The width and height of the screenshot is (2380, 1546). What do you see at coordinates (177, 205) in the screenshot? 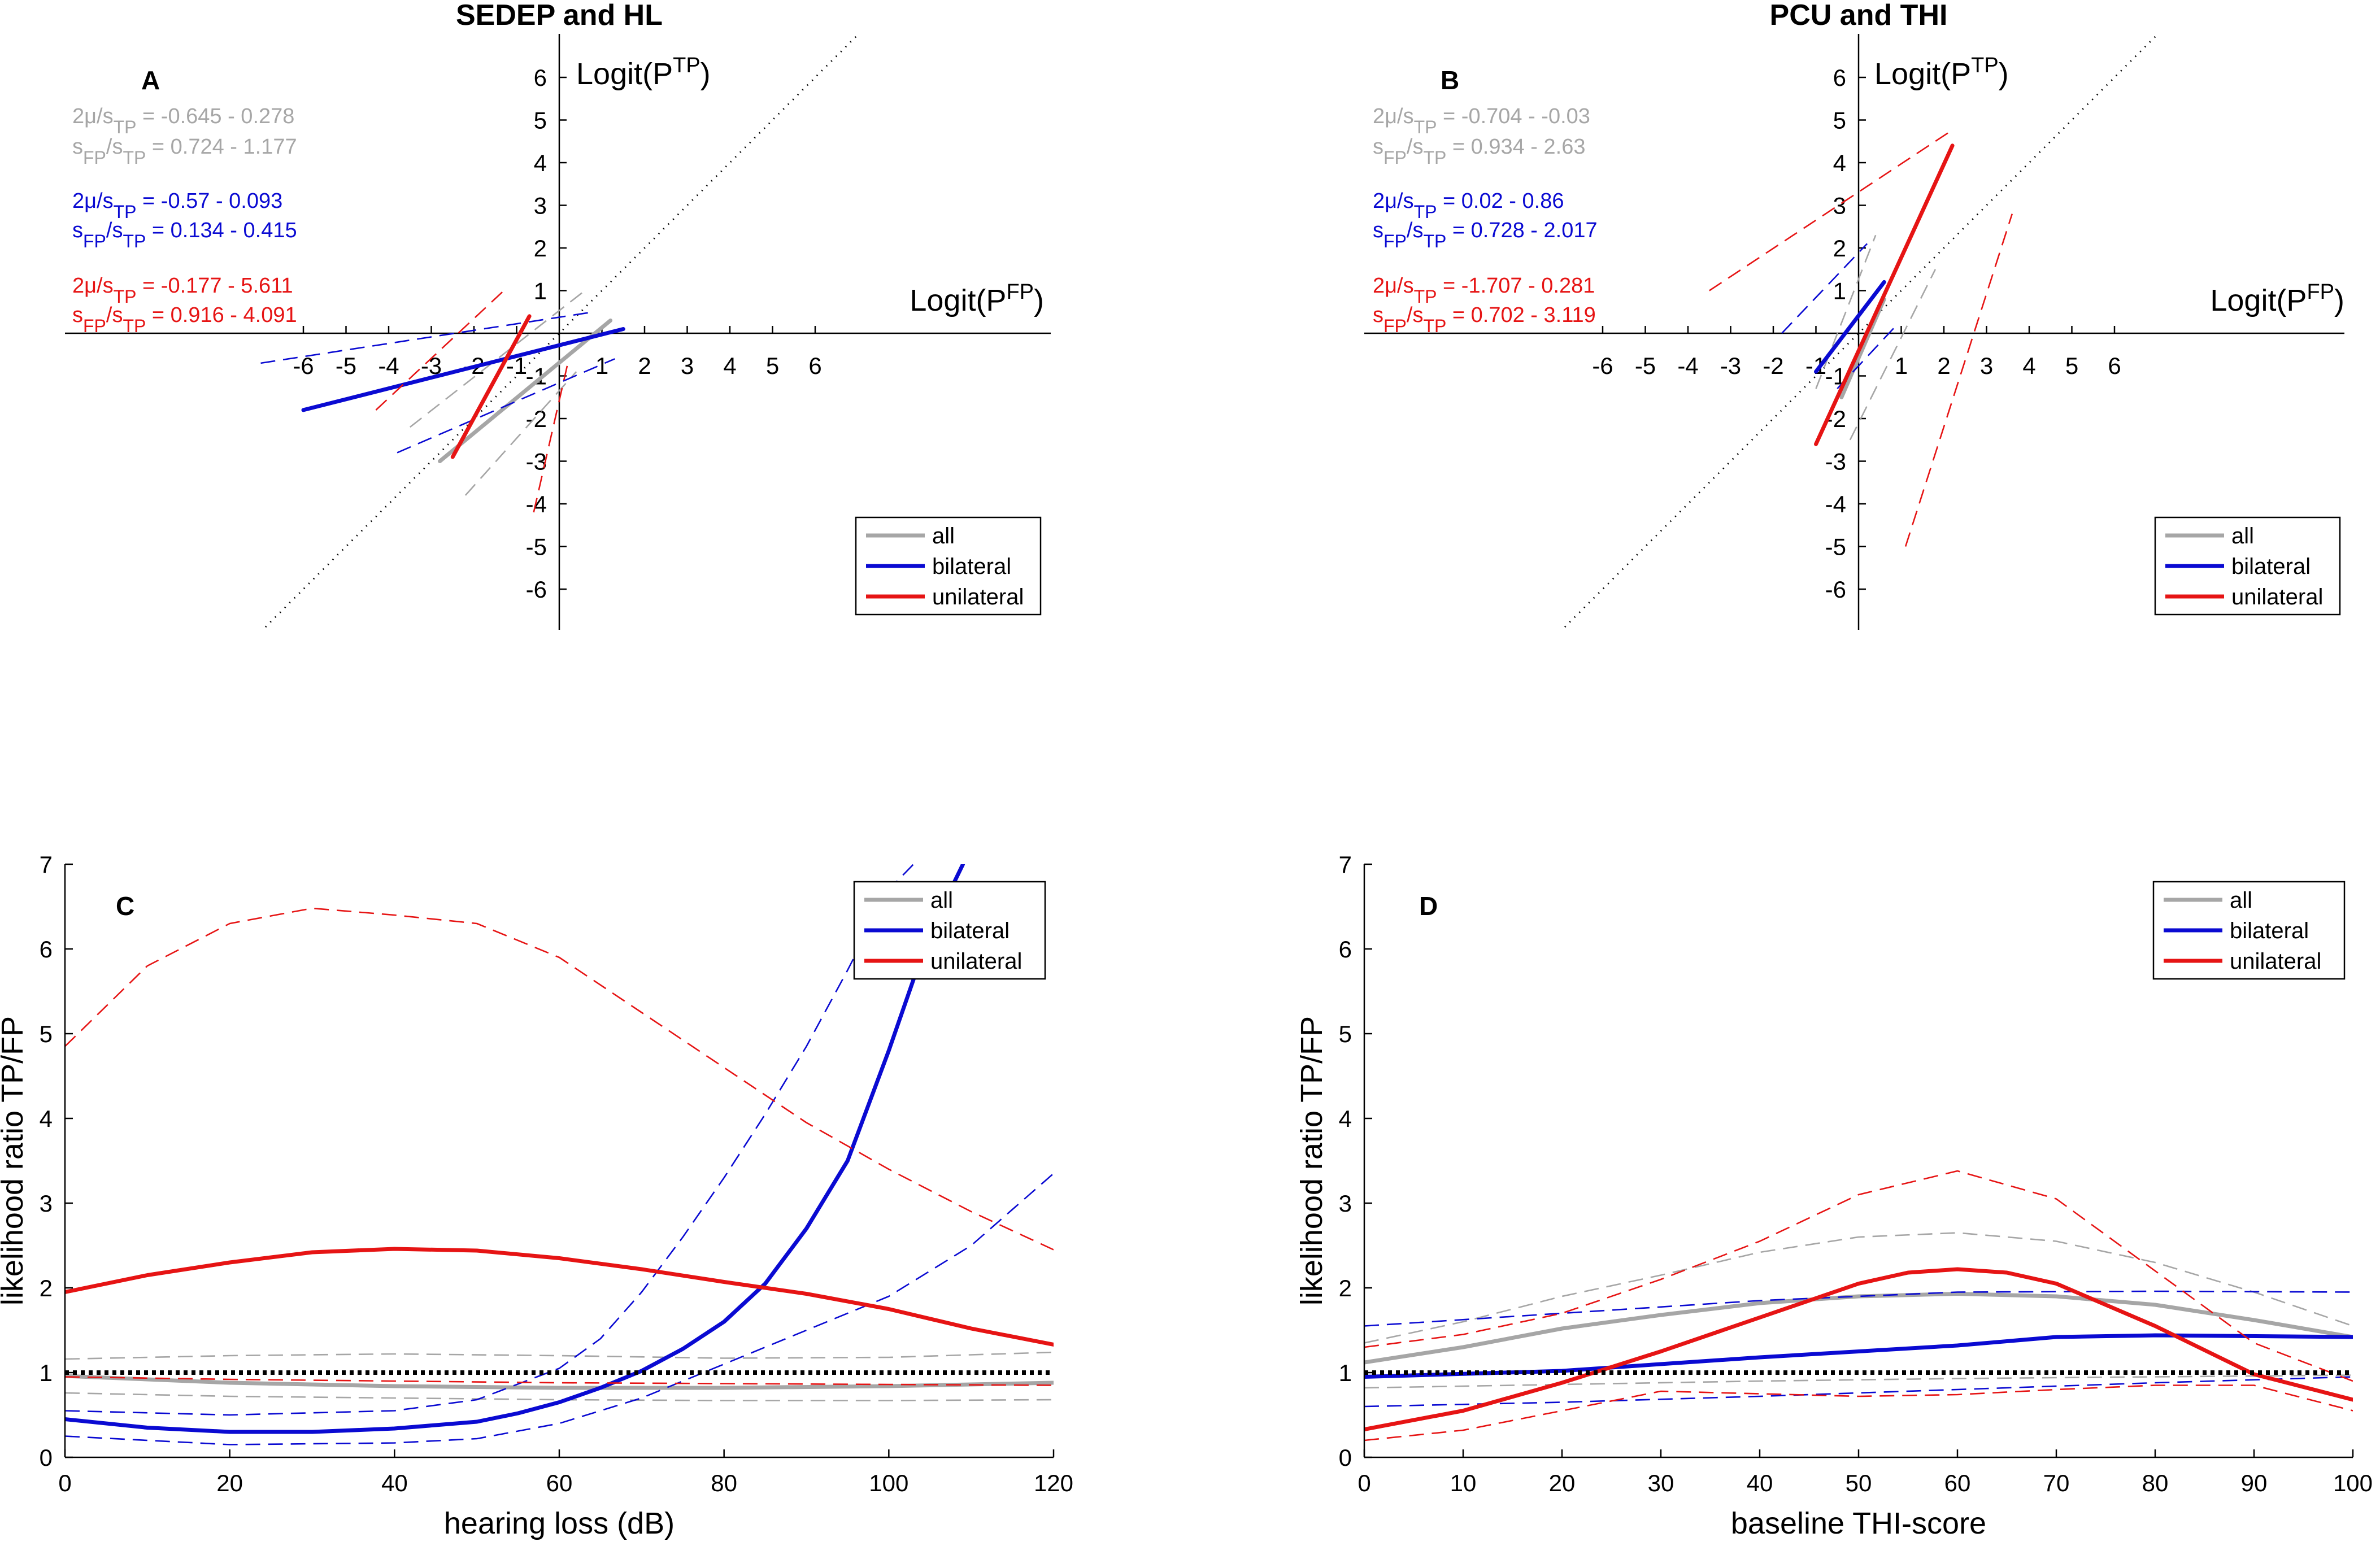
I see `stat-bilateral-mu: 2μ/sTP = -0.57 - 0.093` at bounding box center [177, 205].